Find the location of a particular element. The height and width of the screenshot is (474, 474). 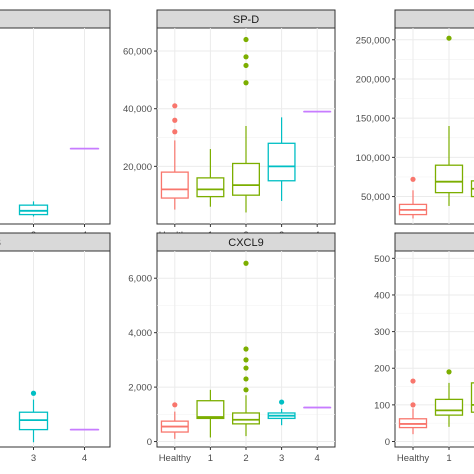

y-tick-label: 2,000 is located at coordinates (140, 388).